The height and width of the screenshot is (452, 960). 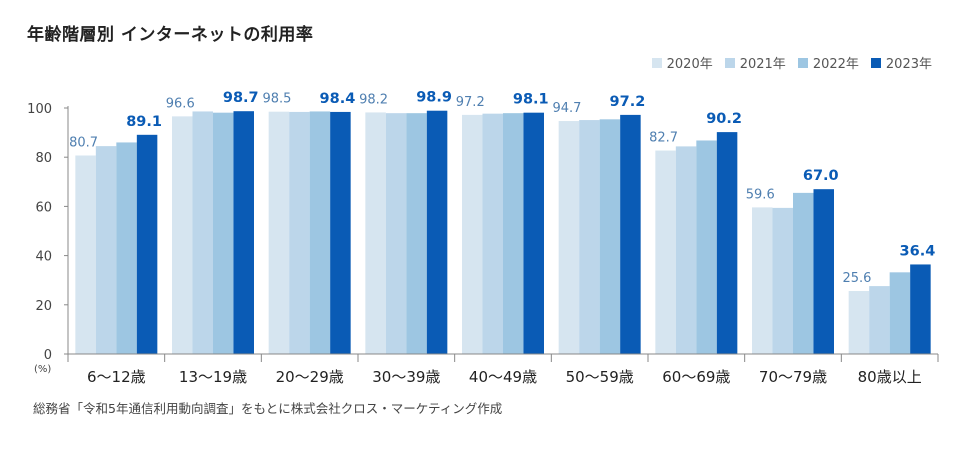 I want to click on bar-2021年-50～59歳, so click(x=589, y=237).